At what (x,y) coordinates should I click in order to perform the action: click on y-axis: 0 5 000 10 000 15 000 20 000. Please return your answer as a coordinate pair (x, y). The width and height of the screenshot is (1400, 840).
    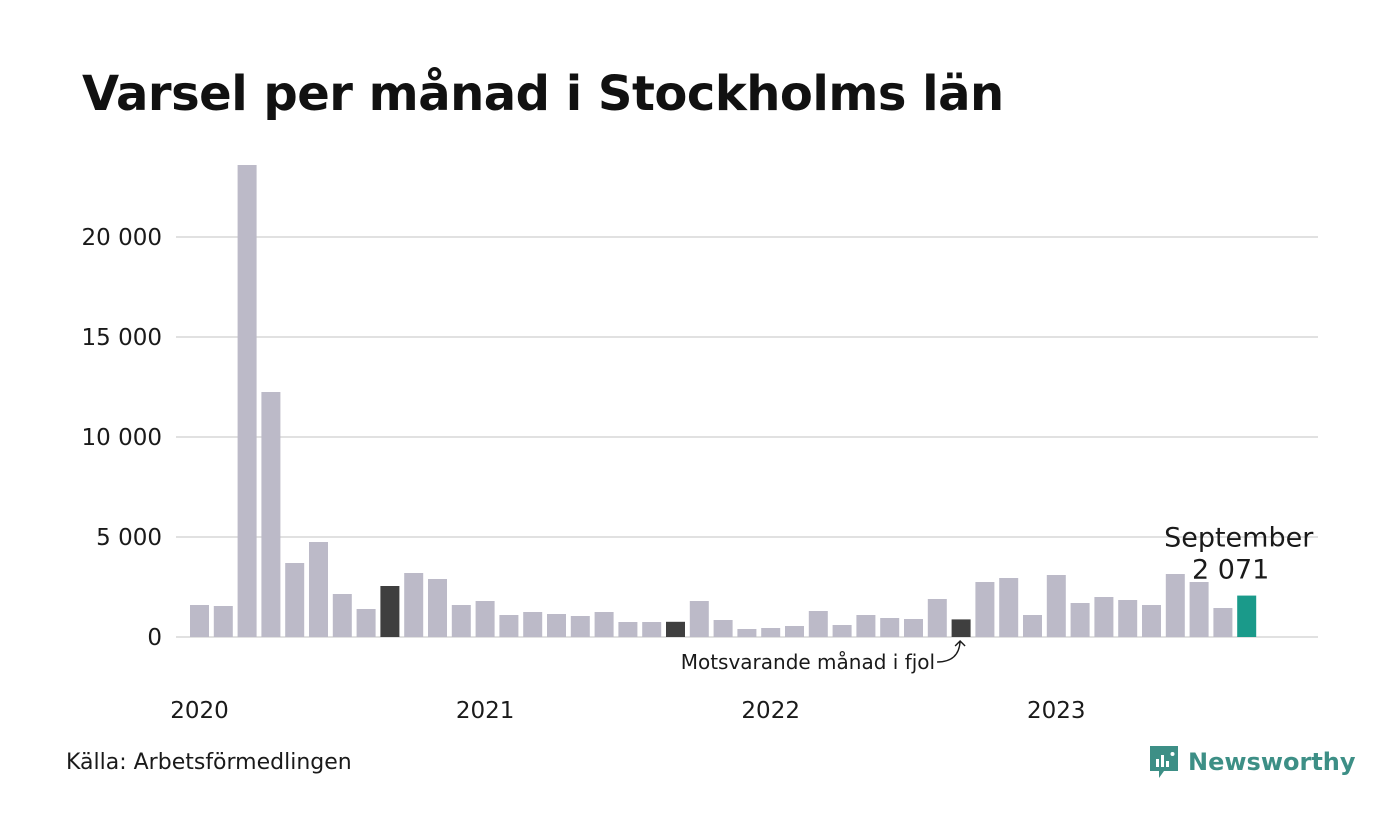
    Looking at the image, I should click on (122, 438).